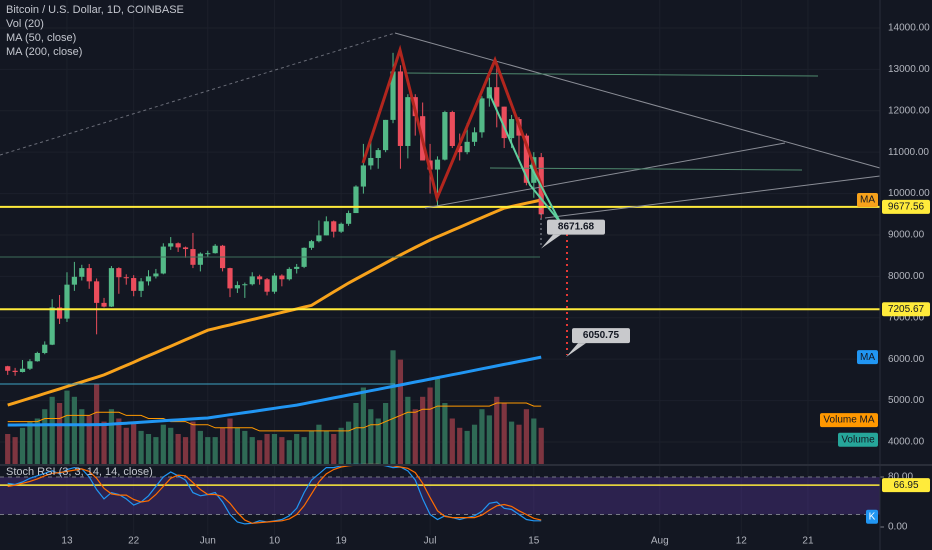 This screenshot has height=550, width=932. Describe the element at coordinates (867, 200) in the screenshot. I see `ma-tag-box` at that location.